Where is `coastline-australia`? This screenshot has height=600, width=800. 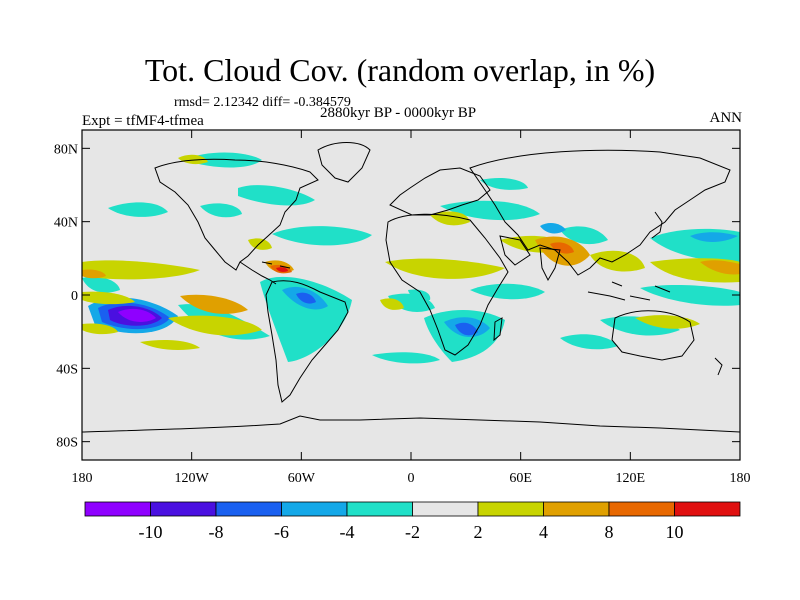 coastline-australia is located at coordinates (653, 335).